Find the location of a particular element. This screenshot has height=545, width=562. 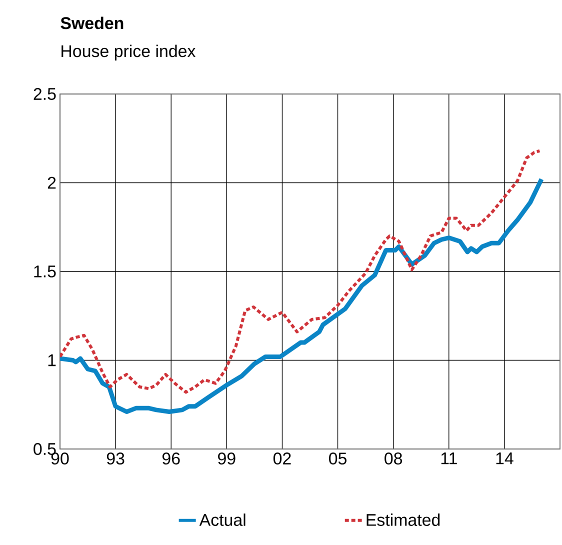

x-tick-label: 11 is located at coordinates (449, 458).